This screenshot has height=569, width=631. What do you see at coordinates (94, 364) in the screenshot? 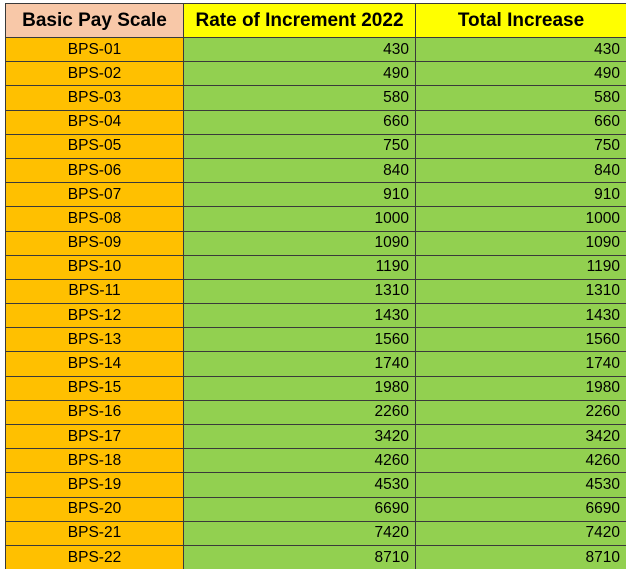
I see `cell-basic-pay-scale: BPS-14` at bounding box center [94, 364].